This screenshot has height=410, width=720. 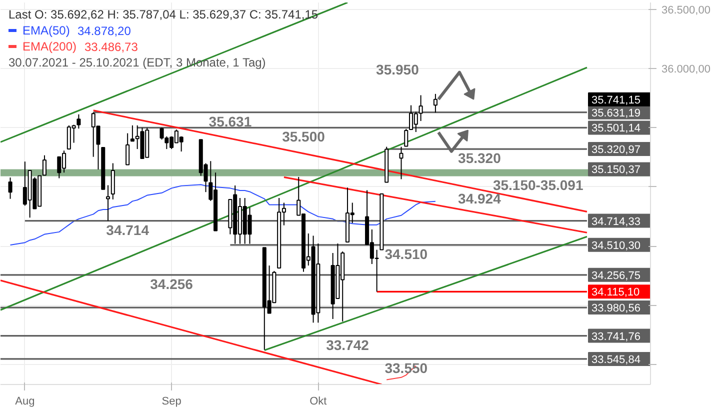 I want to click on annotation: 35.320, so click(x=480, y=158).